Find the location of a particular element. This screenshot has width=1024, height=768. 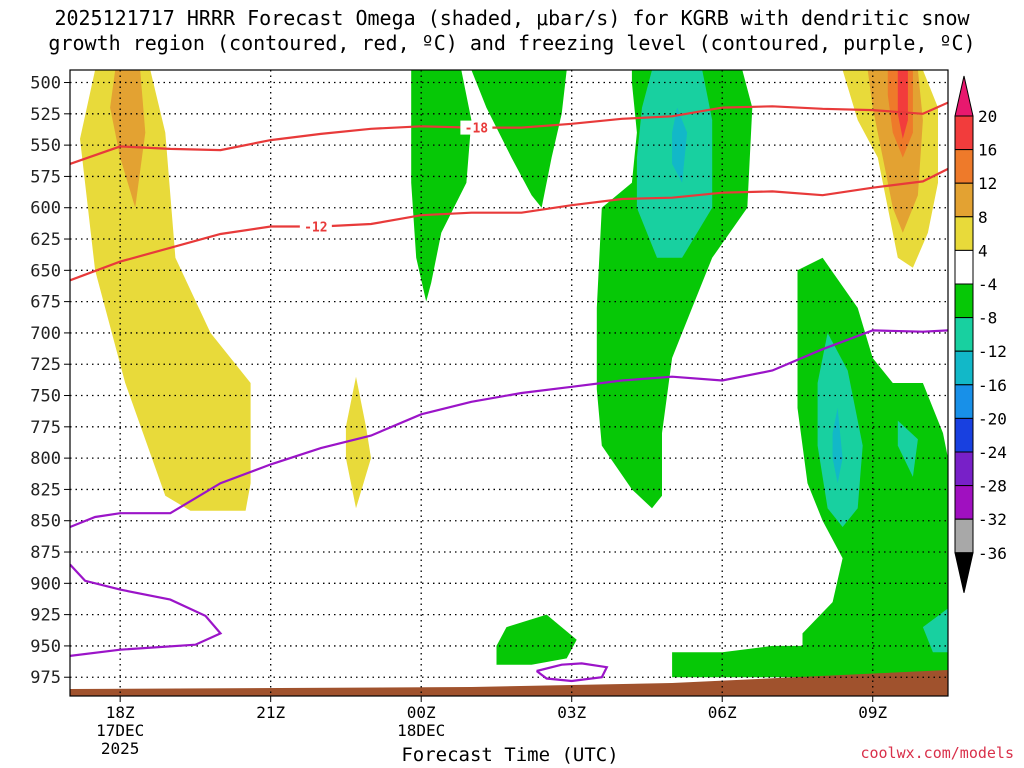

colorbar-label-5: -4 is located at coordinates (987, 284).